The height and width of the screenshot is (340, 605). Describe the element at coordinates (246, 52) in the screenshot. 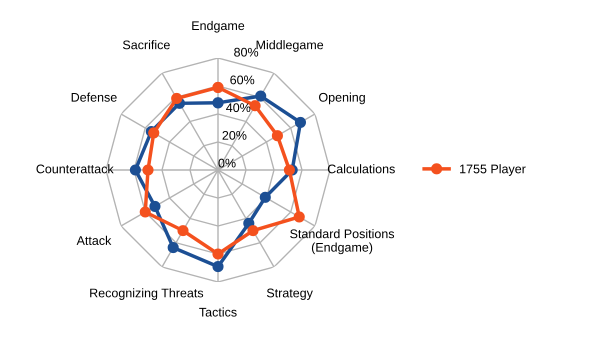

I see `y-tick-label: 80%` at that location.